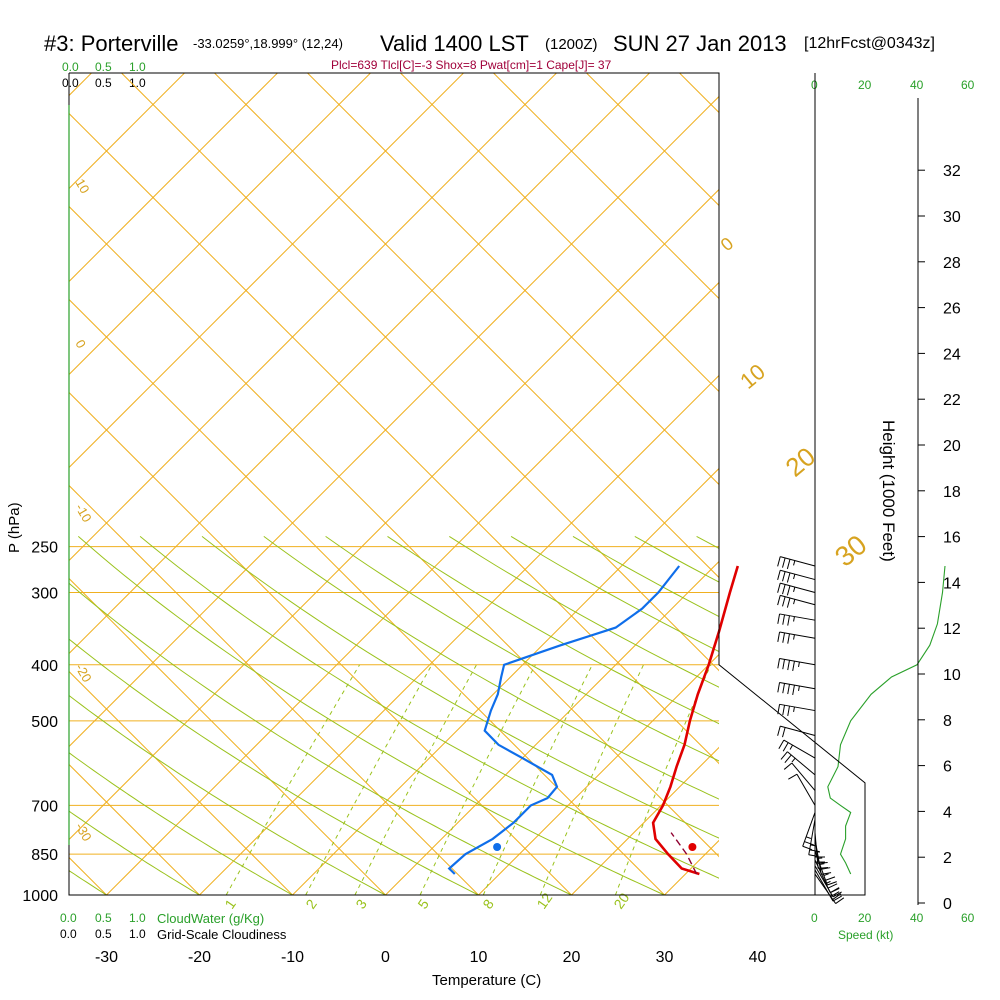 The image size is (1000, 1000). What do you see at coordinates (137, 934) in the screenshot?
I see `cloudiness-tick-2-bottom: 1.0` at bounding box center [137, 934].